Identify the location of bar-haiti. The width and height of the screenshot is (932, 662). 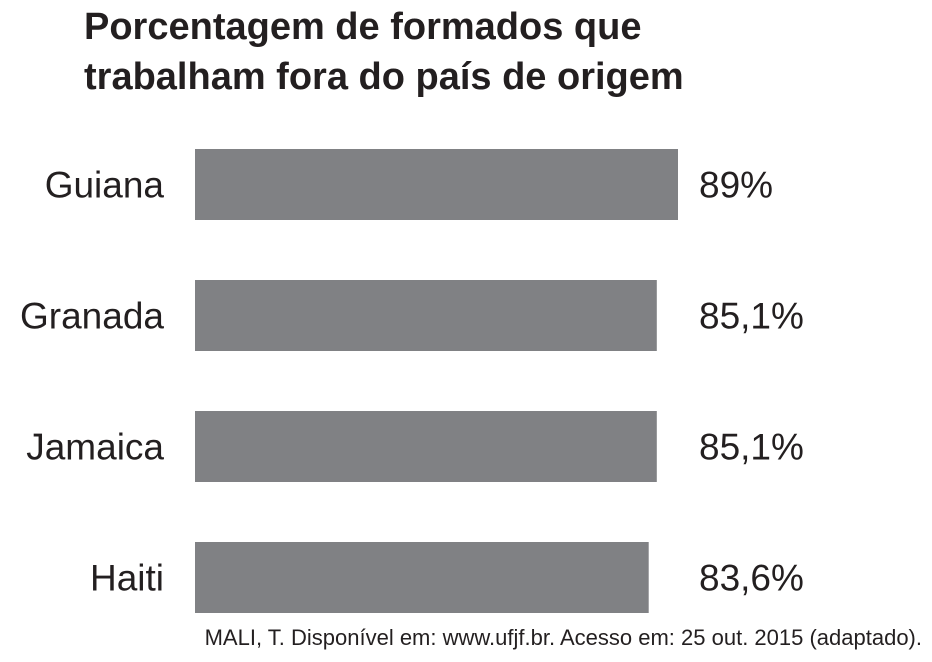
(422, 577).